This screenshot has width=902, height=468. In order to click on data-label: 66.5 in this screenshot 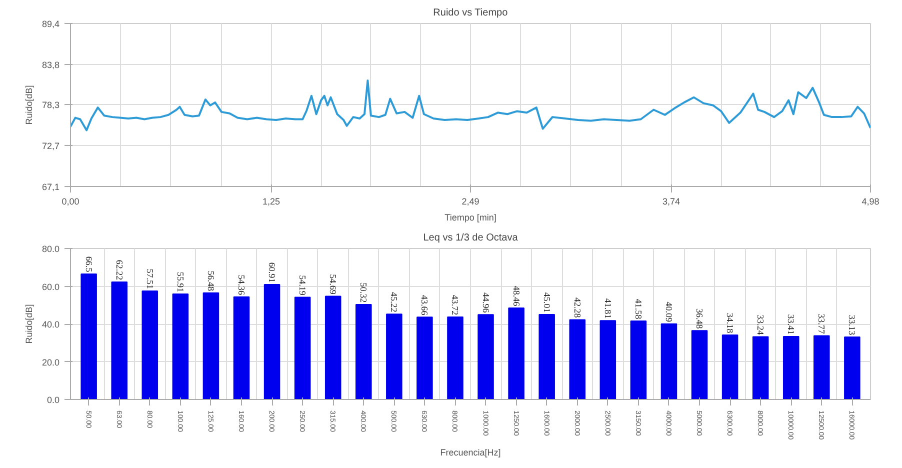, I will do `click(89, 264)`.